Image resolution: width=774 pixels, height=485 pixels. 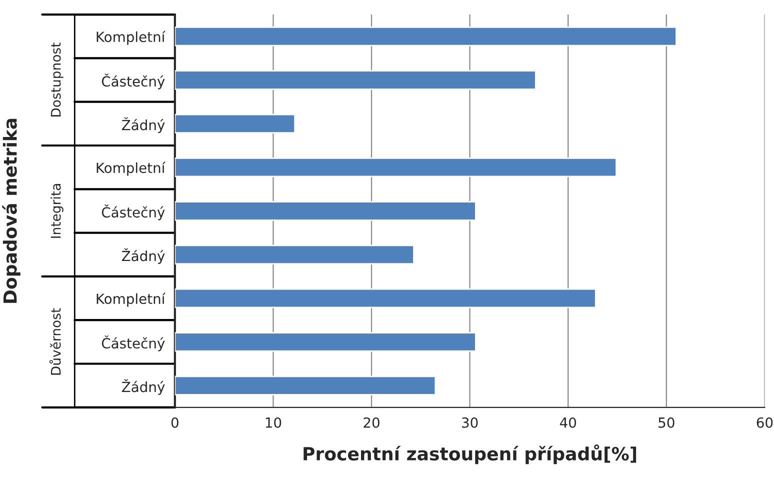 What do you see at coordinates (55, 341) in the screenshot?
I see `text: Důvěrnost` at bounding box center [55, 341].